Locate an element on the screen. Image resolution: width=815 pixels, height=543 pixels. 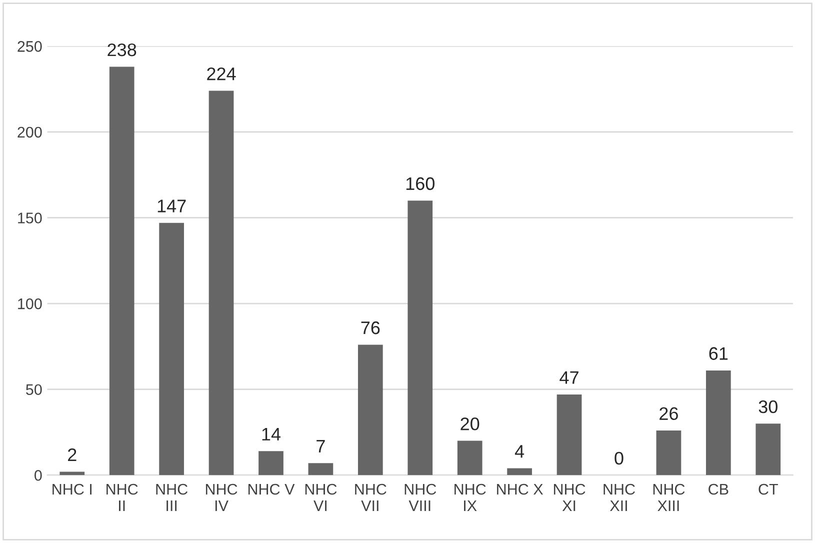
x-tick-label: NHC V is located at coordinates (271, 489).